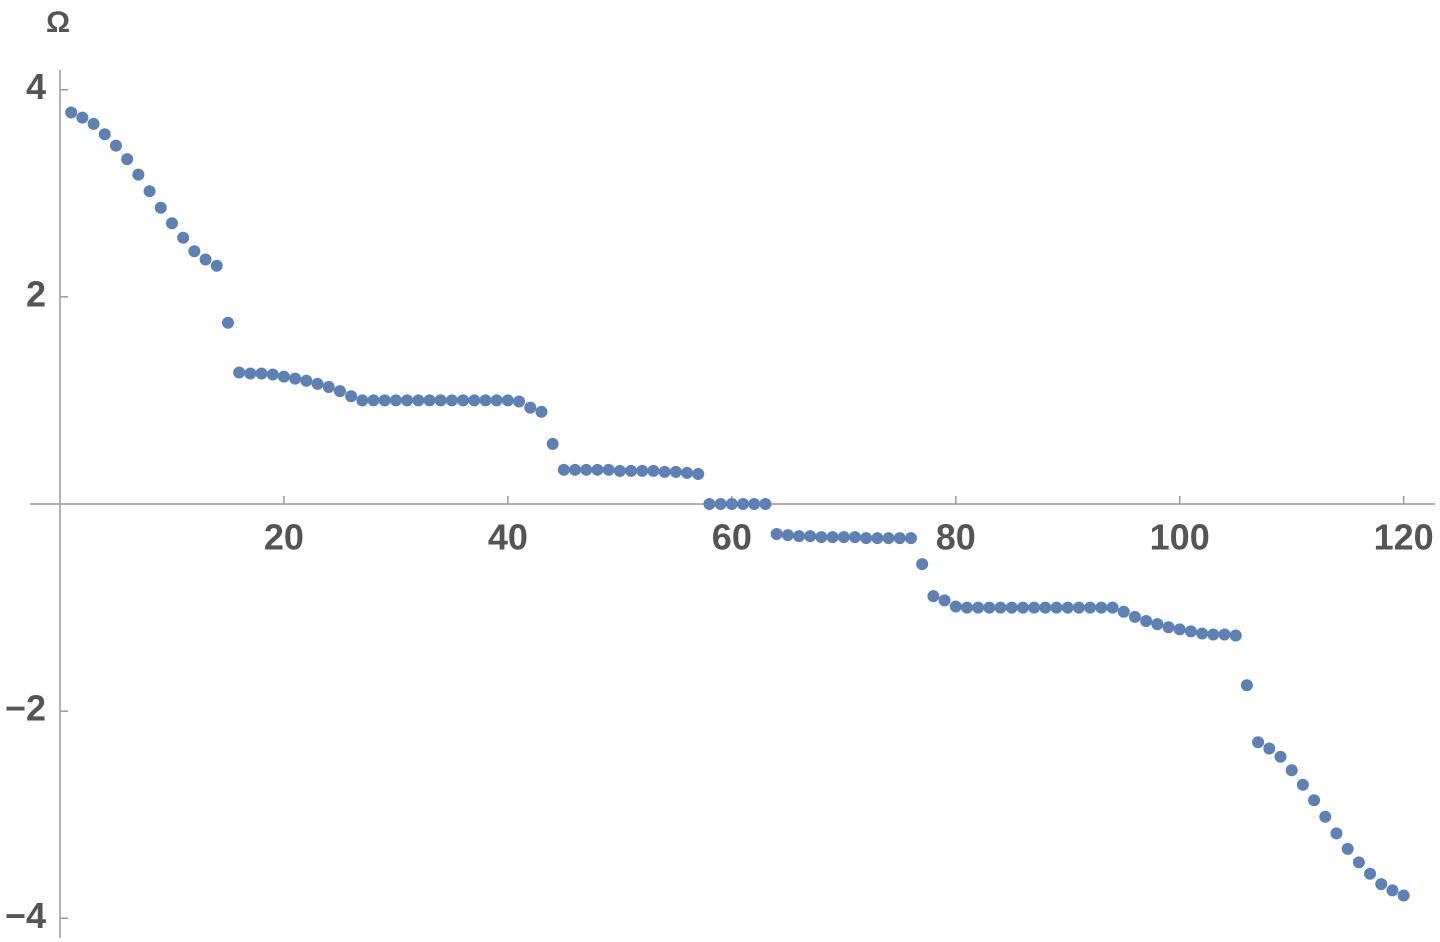  Describe the element at coordinates (36, 86) in the screenshot. I see `y-tick-label: 4` at that location.